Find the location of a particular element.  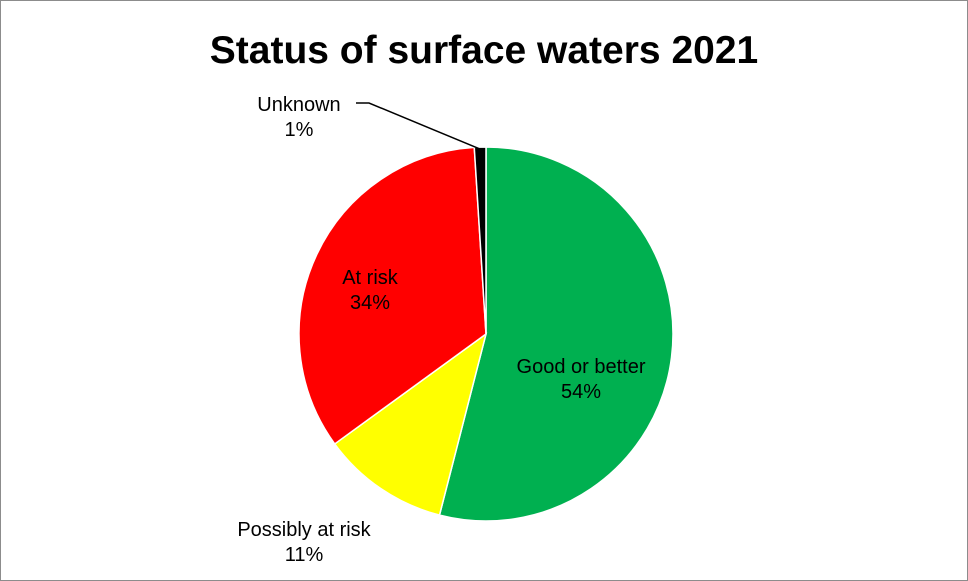

slice-label-category: Possibly at risk is located at coordinates (304, 530).